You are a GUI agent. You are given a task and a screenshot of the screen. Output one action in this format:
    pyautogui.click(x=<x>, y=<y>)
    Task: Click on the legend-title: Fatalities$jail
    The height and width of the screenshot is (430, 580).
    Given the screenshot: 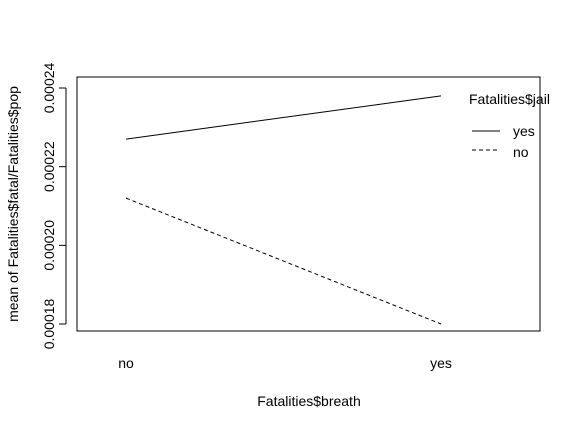 What is the action you would take?
    pyautogui.click(x=509, y=99)
    